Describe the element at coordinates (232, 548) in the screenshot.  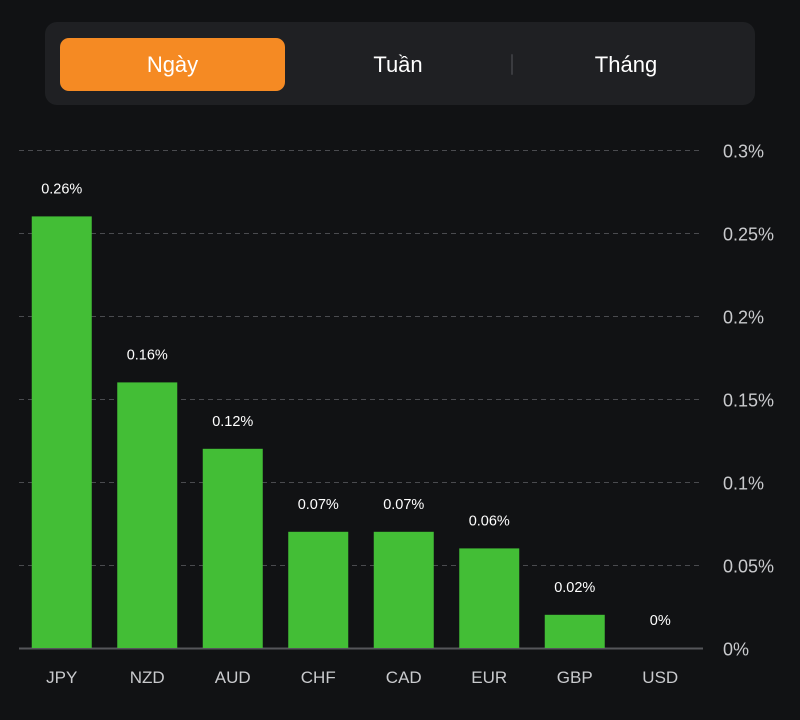
I see `bar-aud` at that location.